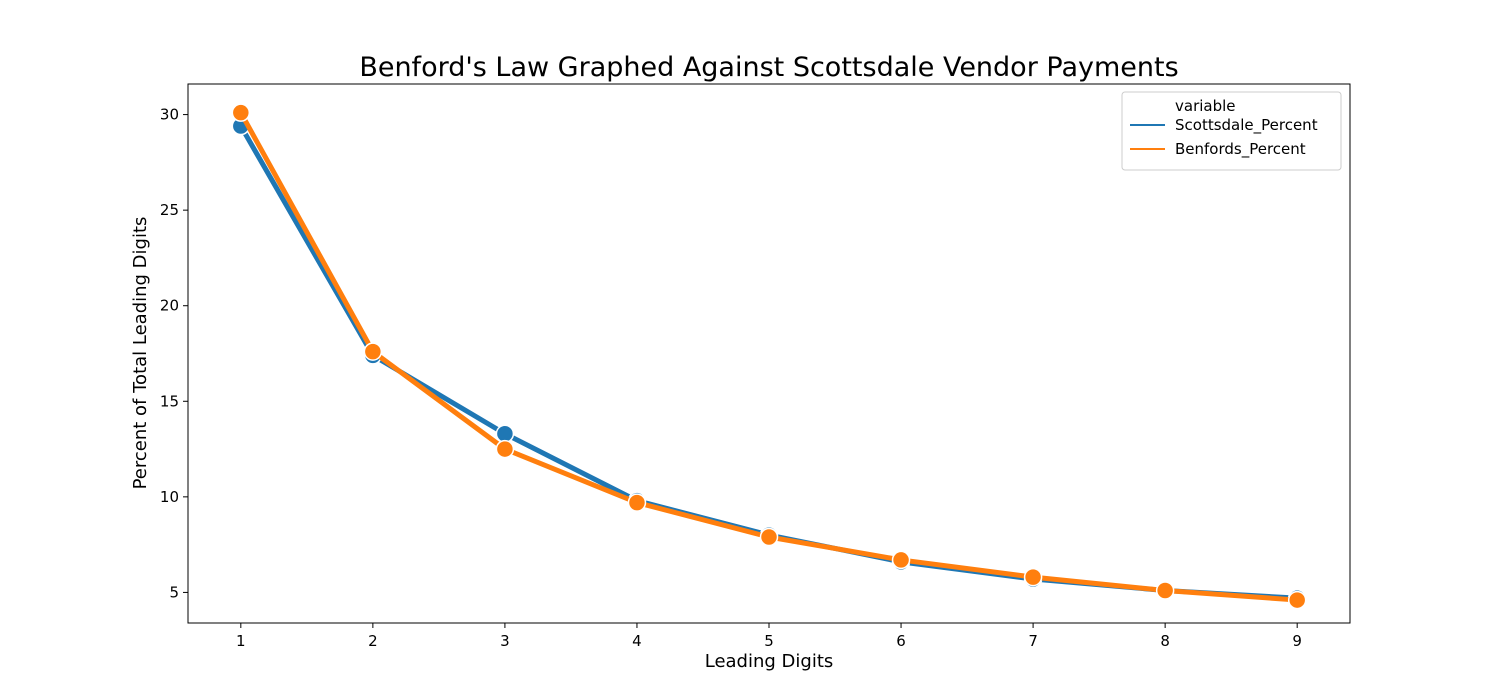 This screenshot has height=700, width=1500. I want to click on x-tick-label: 6, so click(901, 641).